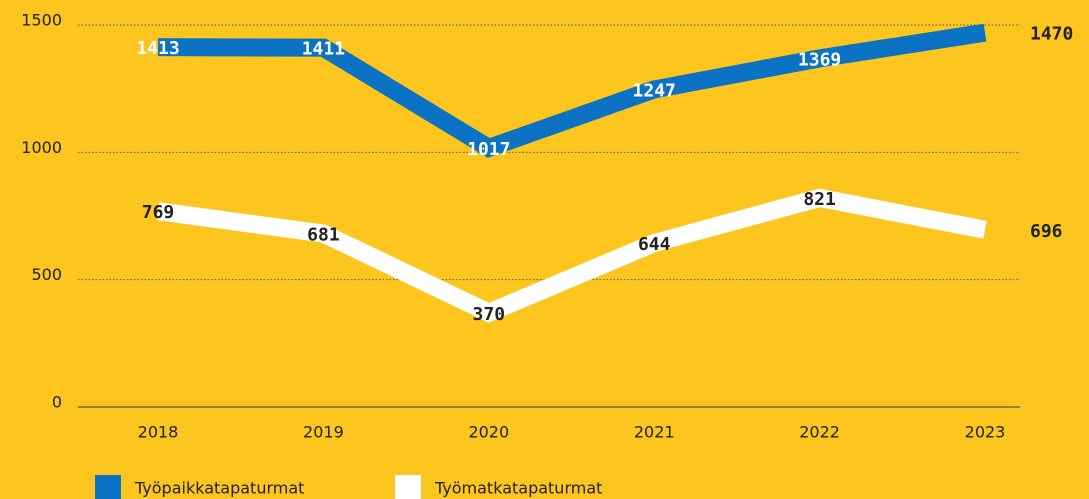 This screenshot has width=1089, height=499. Describe the element at coordinates (41, 147) in the screenshot. I see `y-tick-label: 1000` at that location.